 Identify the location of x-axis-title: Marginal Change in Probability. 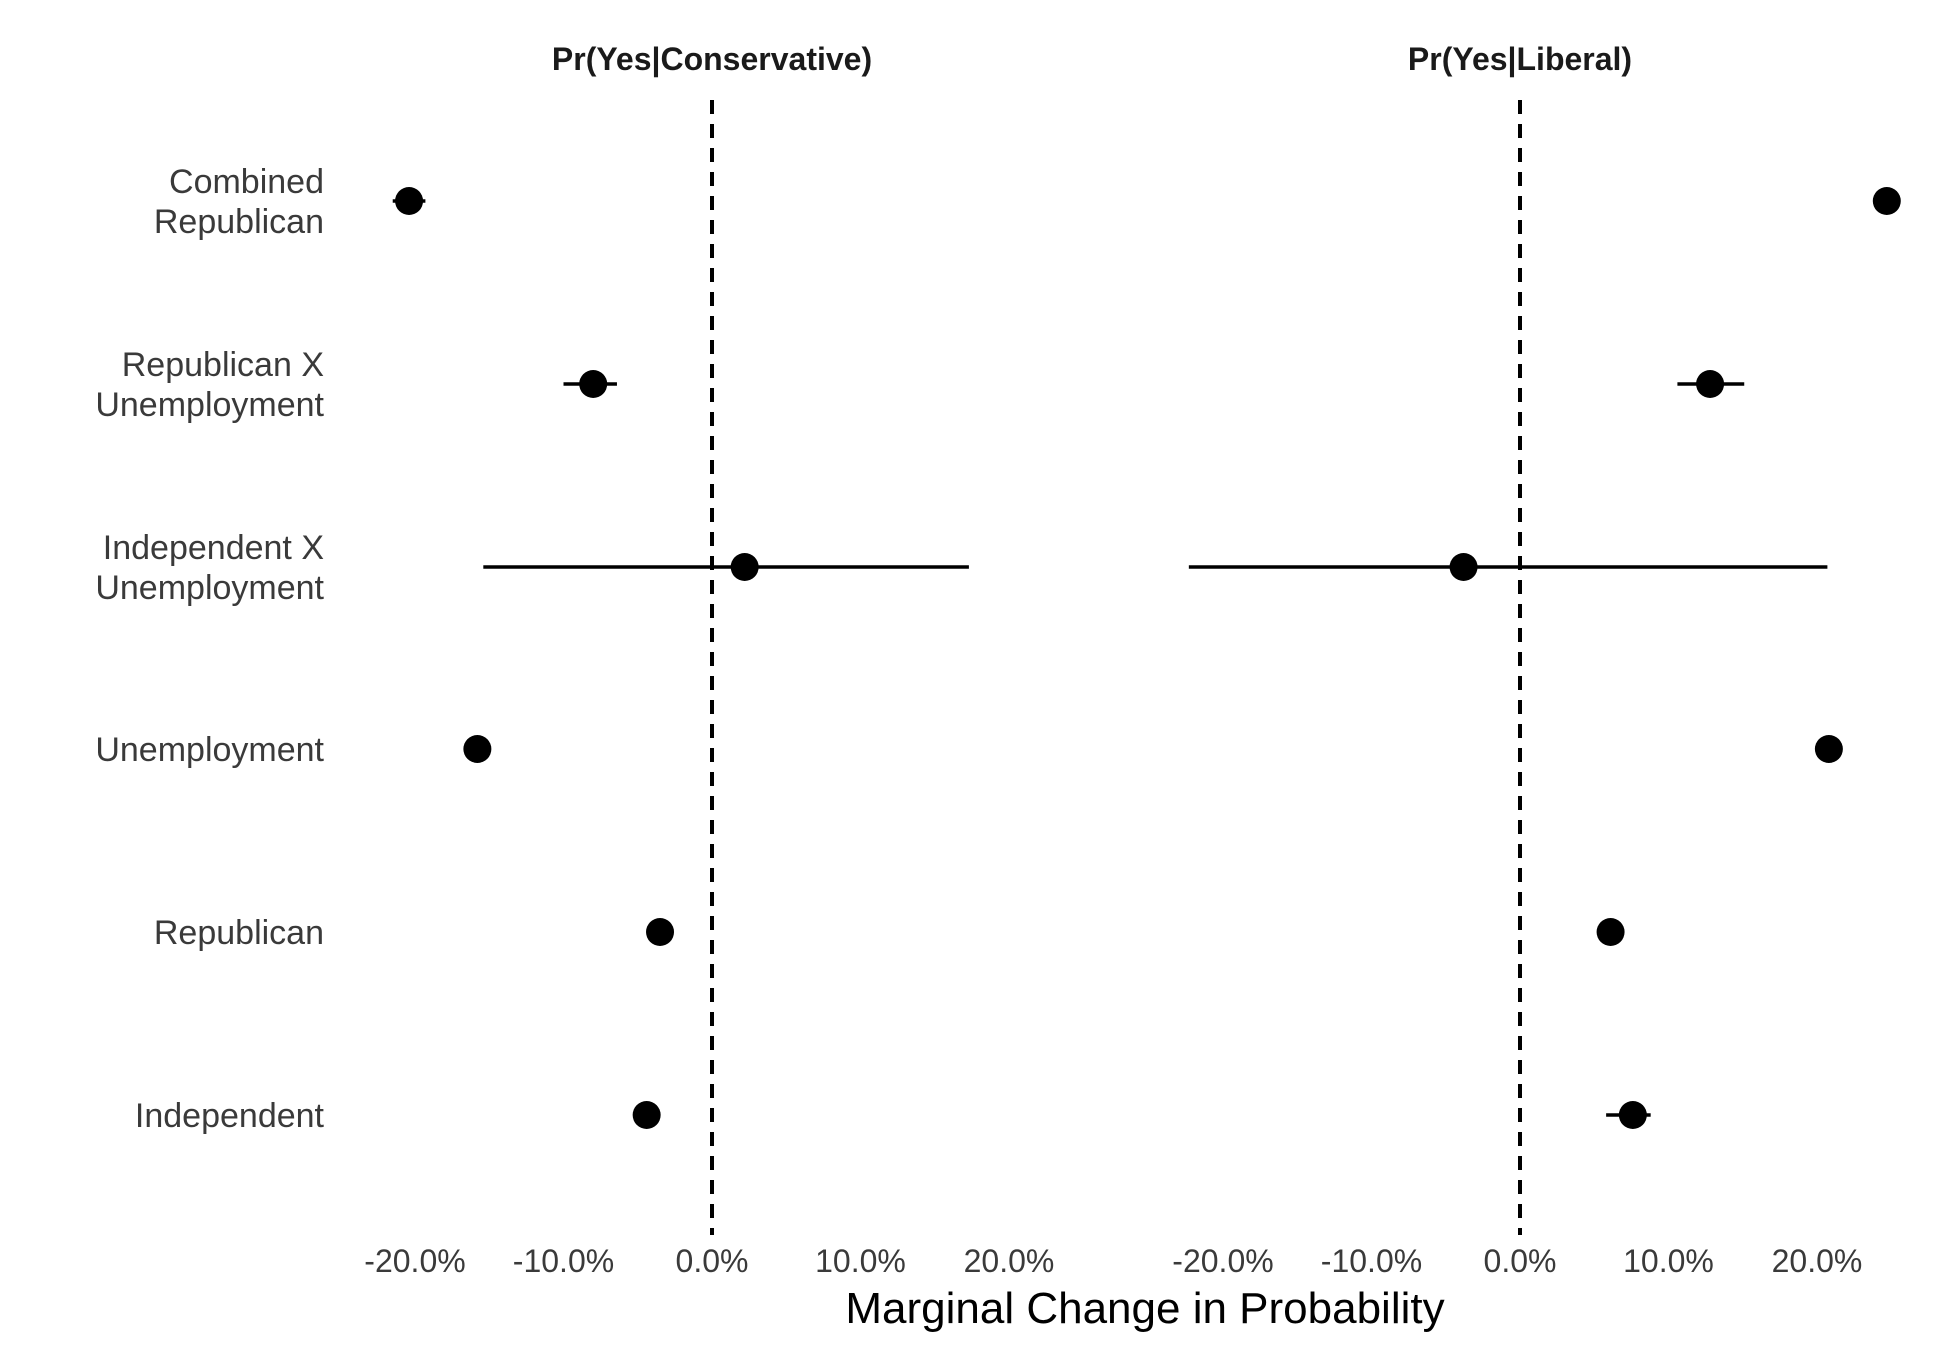
(1144, 1308).